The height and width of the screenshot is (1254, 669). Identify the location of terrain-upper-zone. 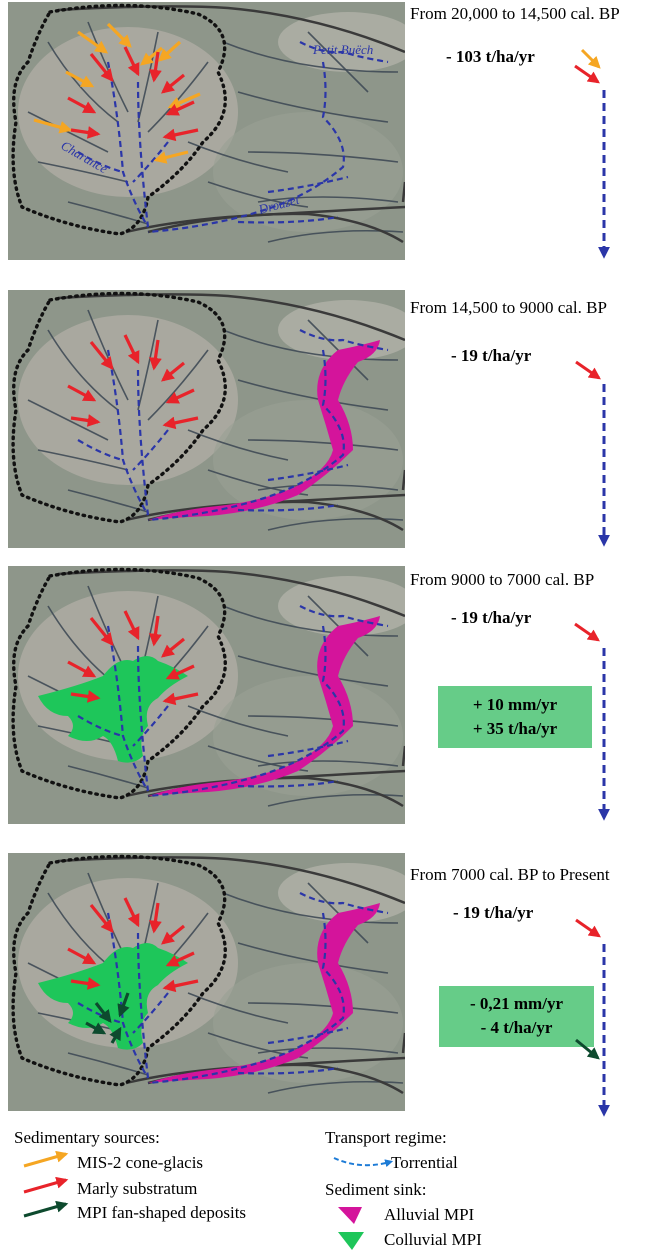
(341, 42).